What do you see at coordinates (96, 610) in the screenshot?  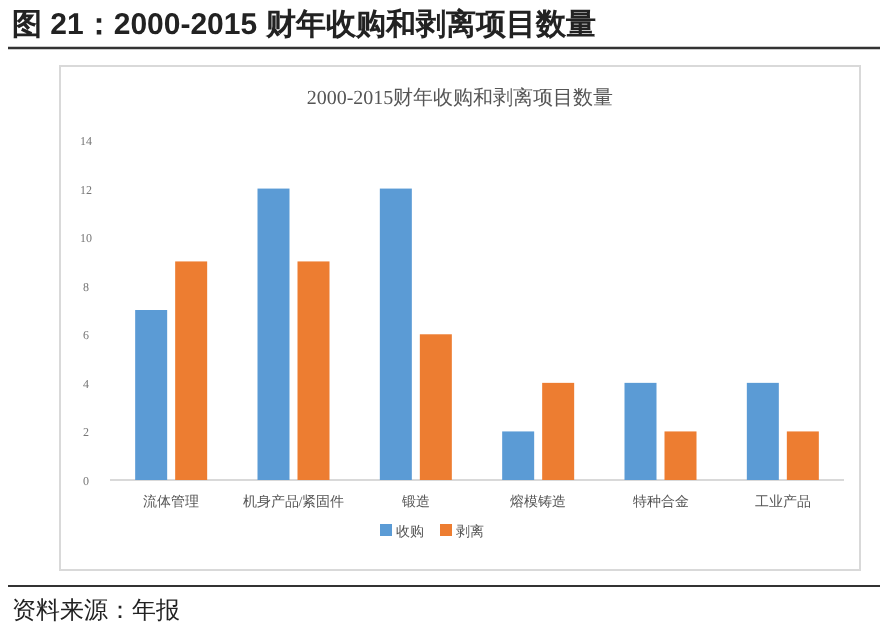 I see `text: 资料来源：年报` at bounding box center [96, 610].